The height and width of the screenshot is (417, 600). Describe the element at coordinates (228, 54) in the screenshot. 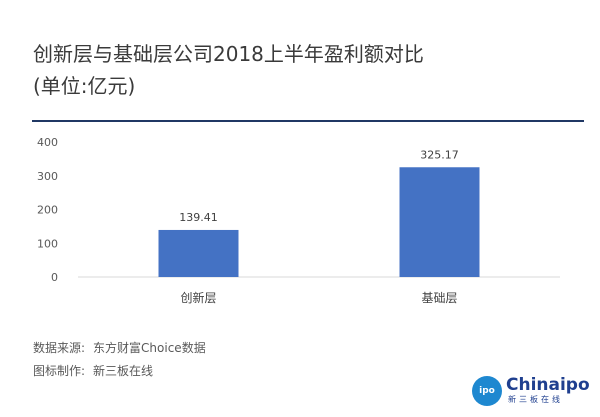

I see `title-line-1: 创新层与基础层公司2018上半年盈利额对比` at that location.